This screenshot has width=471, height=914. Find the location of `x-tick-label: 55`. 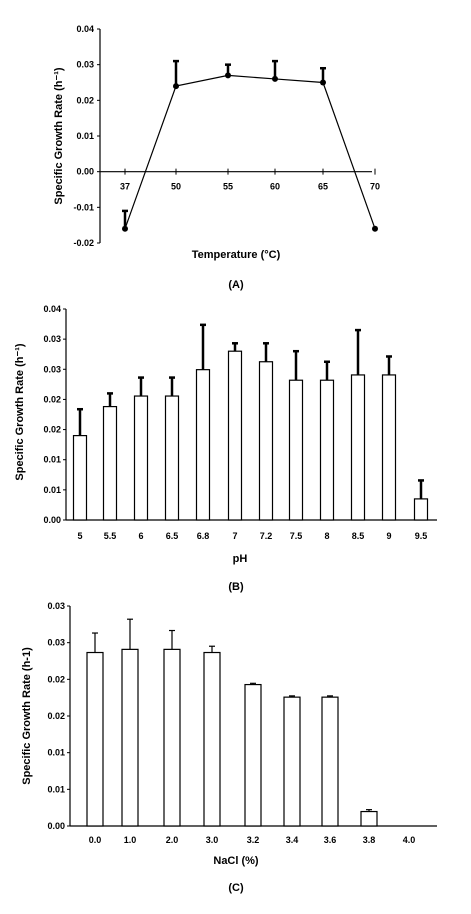

x-tick-label: 55 is located at coordinates (228, 187).